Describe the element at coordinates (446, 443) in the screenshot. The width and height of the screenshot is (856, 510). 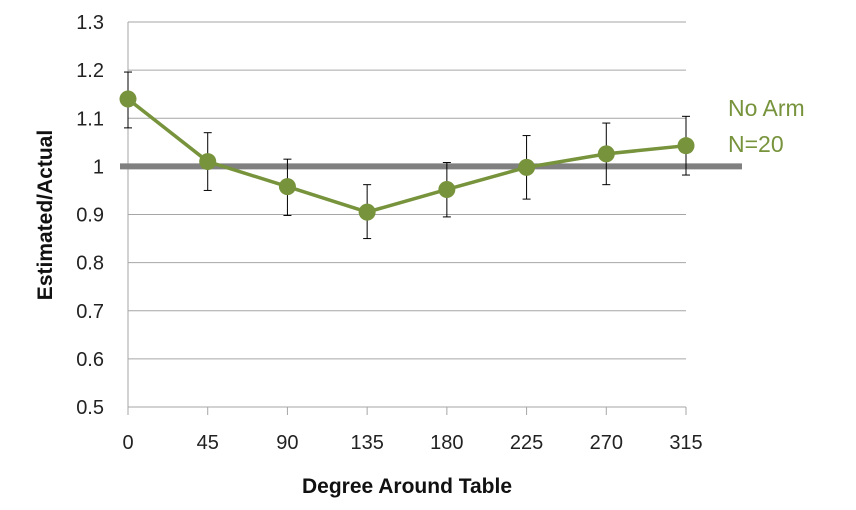
I see `x-tick-label: 180` at that location.